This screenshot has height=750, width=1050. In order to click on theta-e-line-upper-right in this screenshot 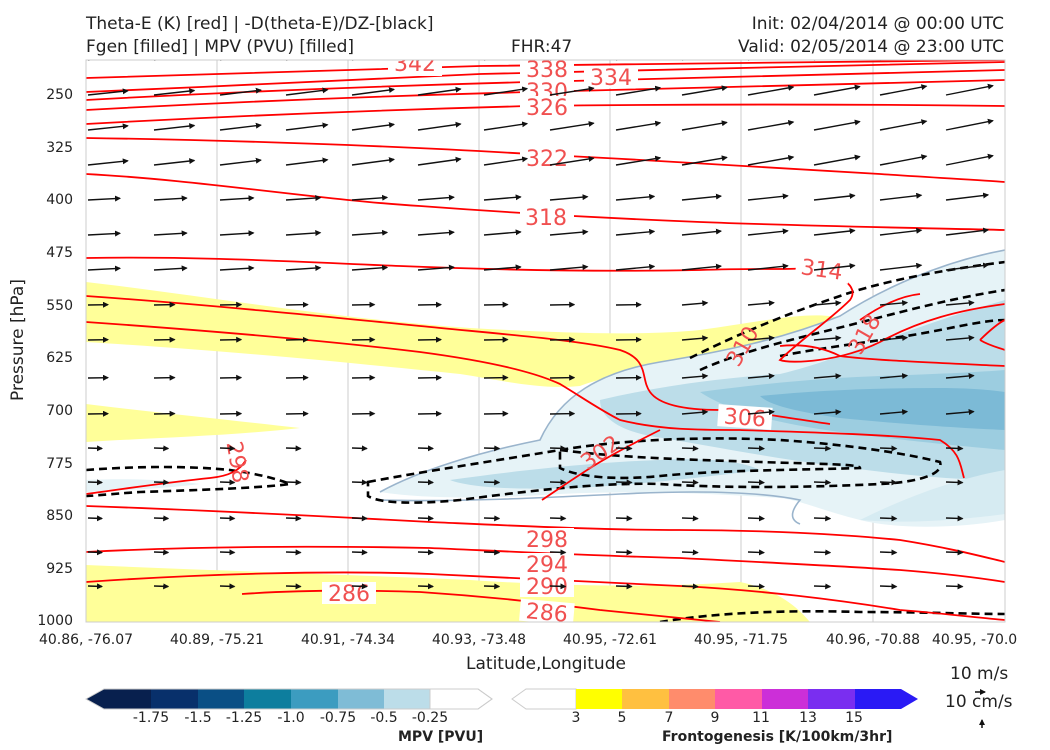, I will do `click(992, 335)`.